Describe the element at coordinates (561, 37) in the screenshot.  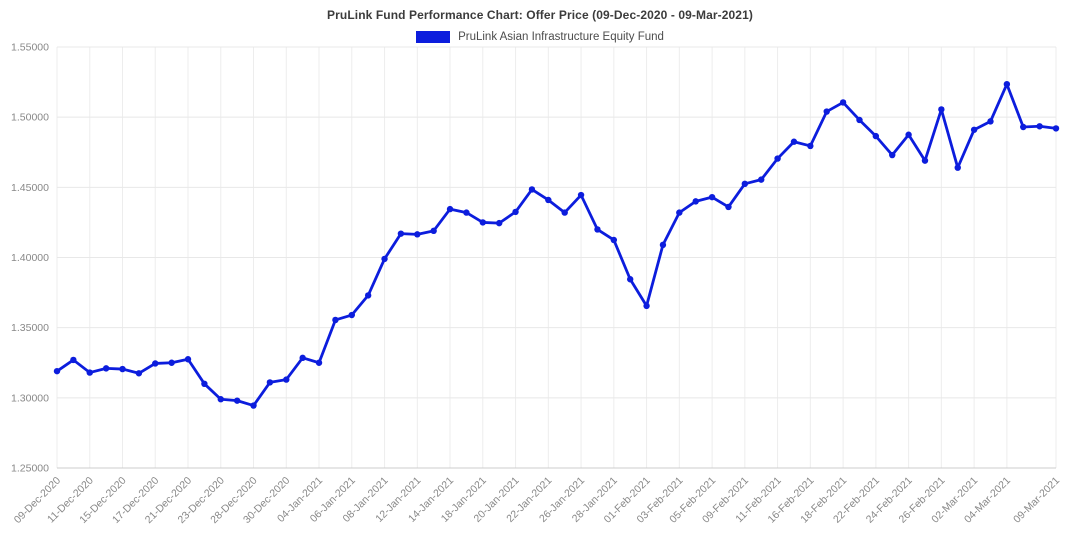
I see `legend-label: PruLink Asian Infrastructure Equity Fund` at that location.